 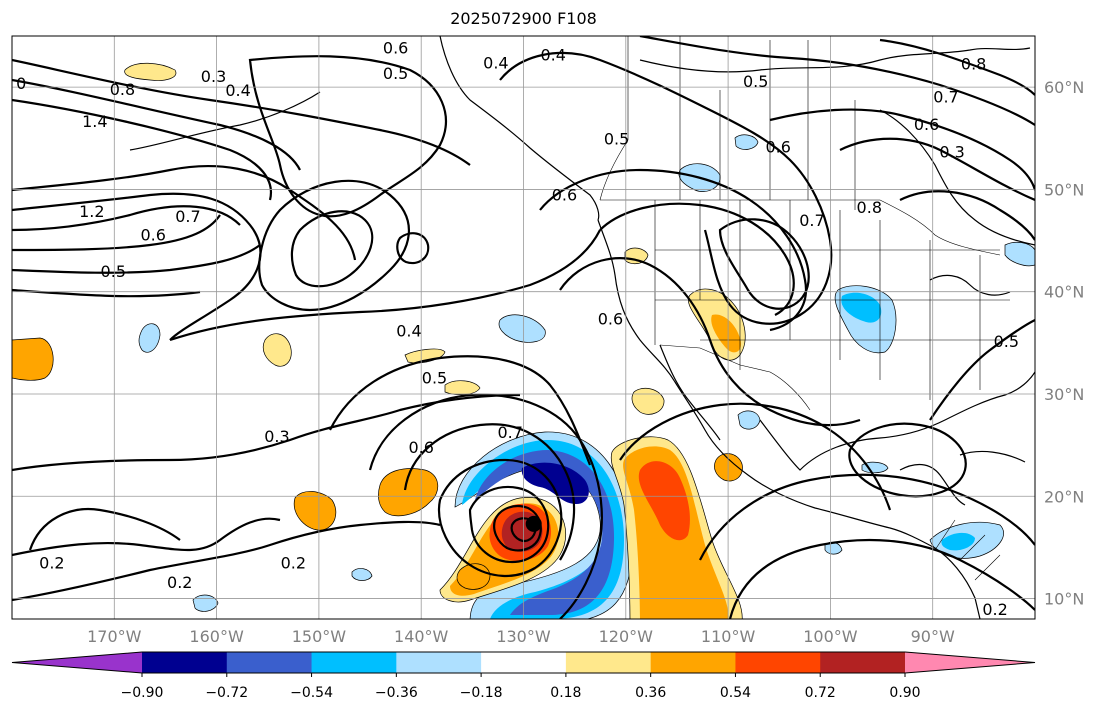 What do you see at coordinates (970, 285) in the screenshot?
I see `coastline-greatlakes` at bounding box center [970, 285].